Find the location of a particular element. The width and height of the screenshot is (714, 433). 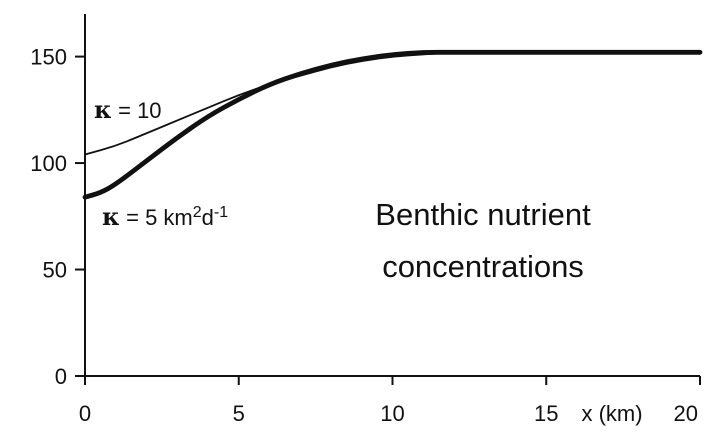

curve-label-kappa-5: κ = 5 km2d-1 is located at coordinates (165, 216).